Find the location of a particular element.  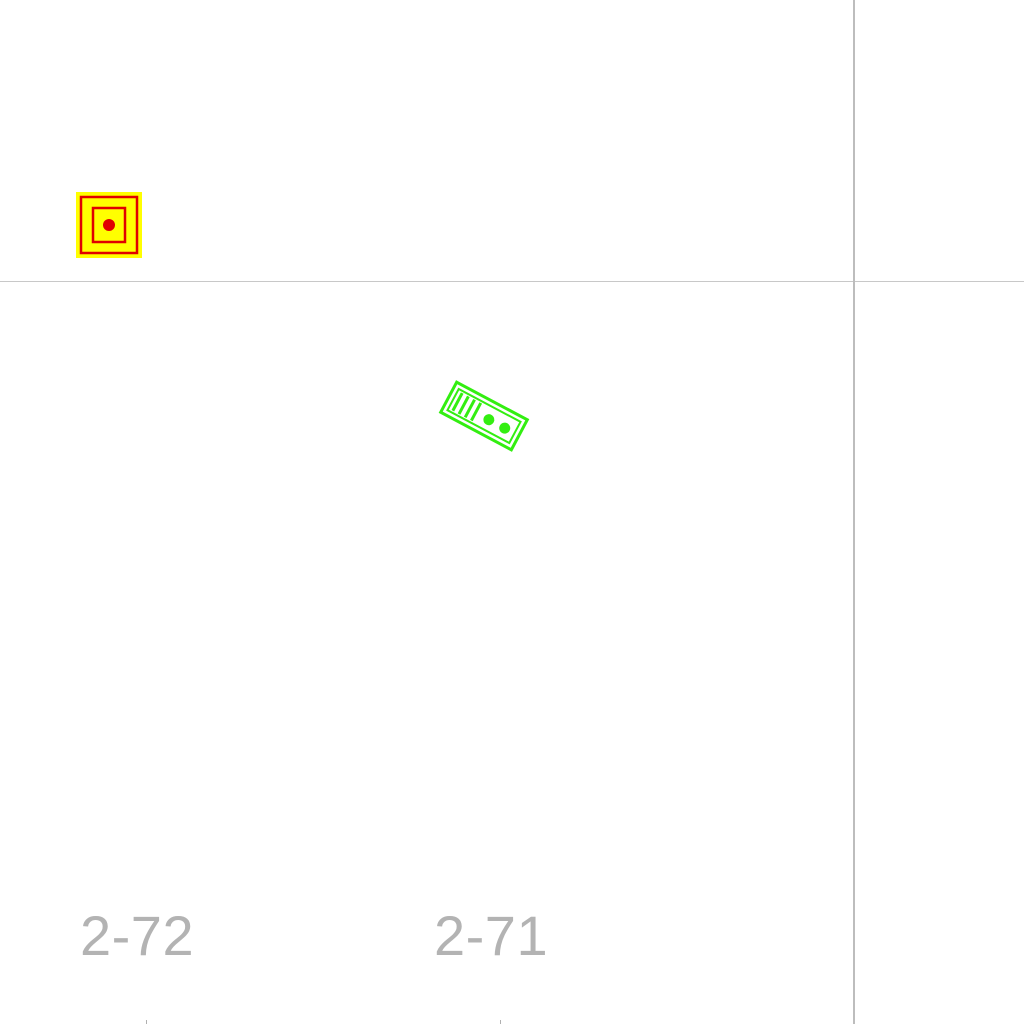

room-label-2-72: 2-72 is located at coordinates (137, 935).